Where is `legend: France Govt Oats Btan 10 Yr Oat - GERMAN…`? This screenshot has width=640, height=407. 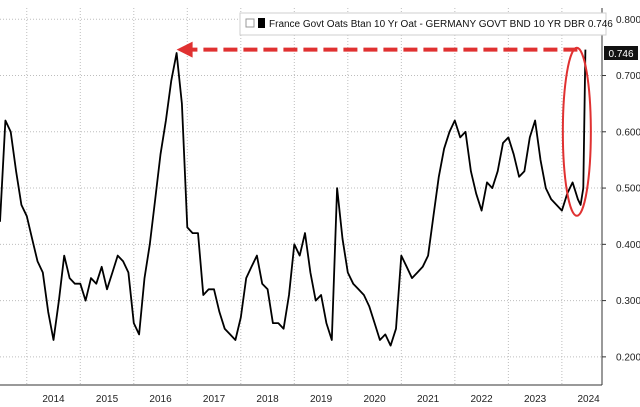
legend: France Govt Oats Btan 10 Yr Oat - GERMAN… is located at coordinates (426, 24).